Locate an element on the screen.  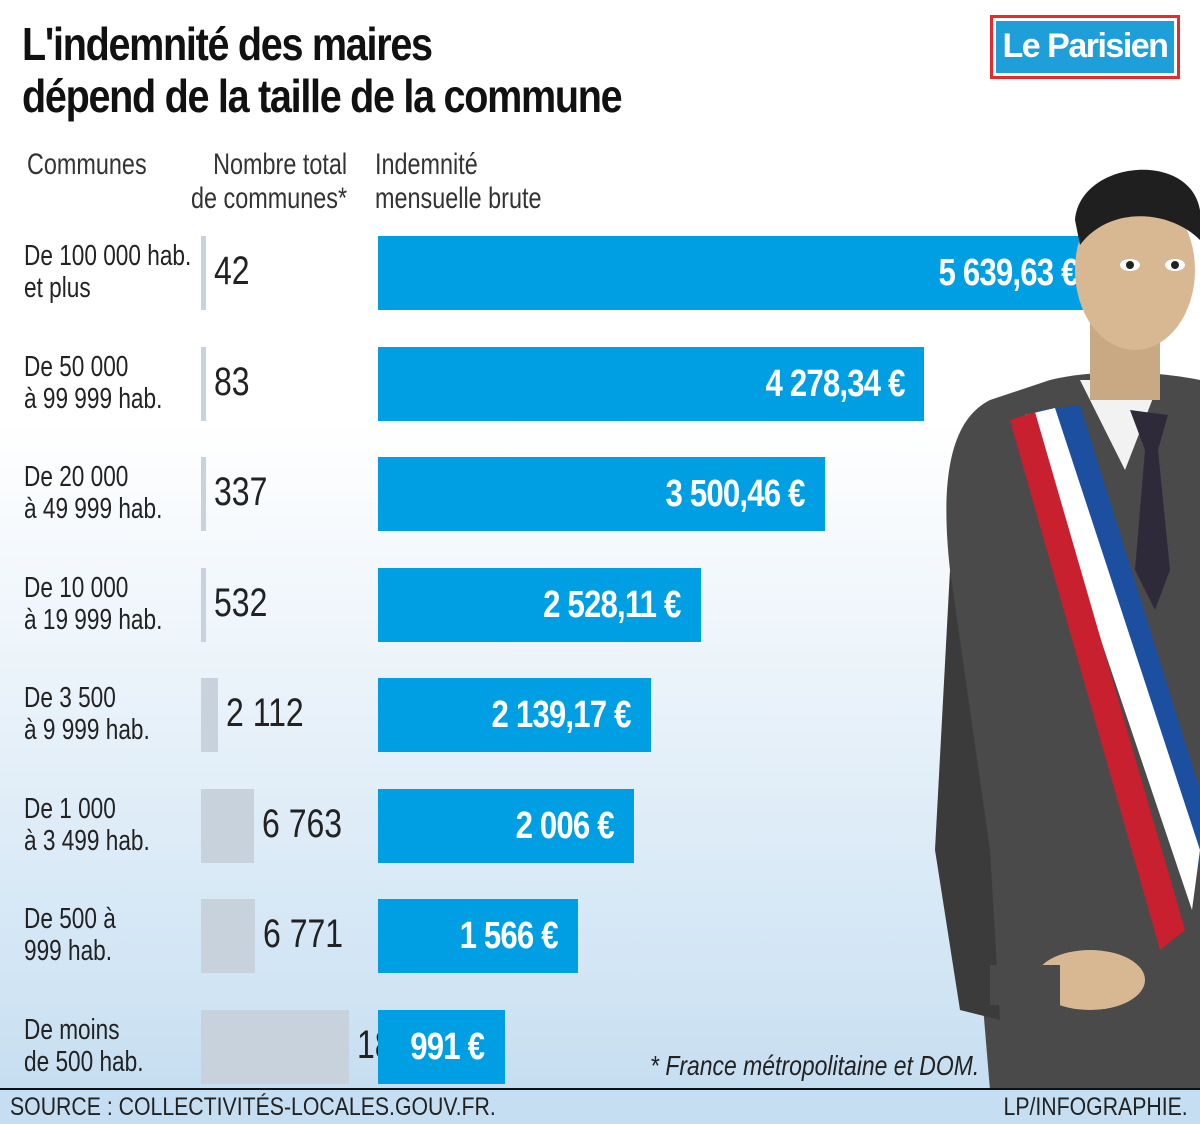
category-label-line: à 49 999 hab. is located at coordinates (93, 509).